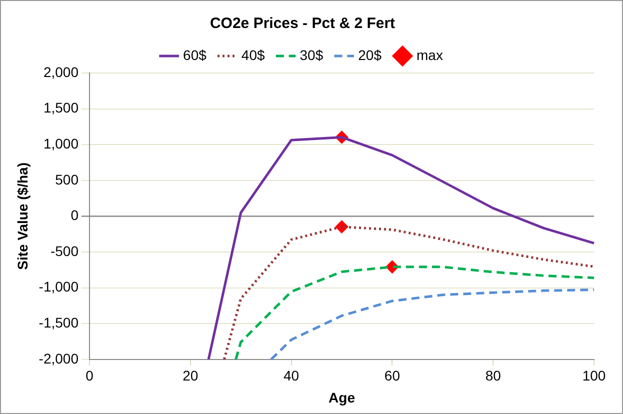 The width and height of the screenshot is (623, 414). I want to click on line-series, so click(433, 324).